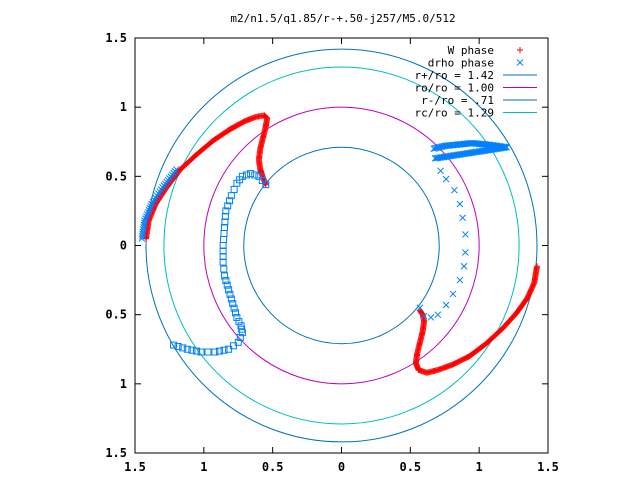 Image resolution: width=640 pixels, height=480 pixels. What do you see at coordinates (454, 88) in the screenshot?
I see `legend-label: ro/ro = 1.00` at bounding box center [454, 88].